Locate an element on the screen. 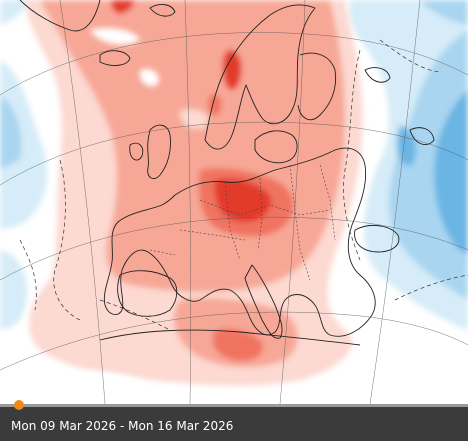 Image resolution: width=468 pixels, height=441 pixels. country-borders is located at coordinates (242, 222).